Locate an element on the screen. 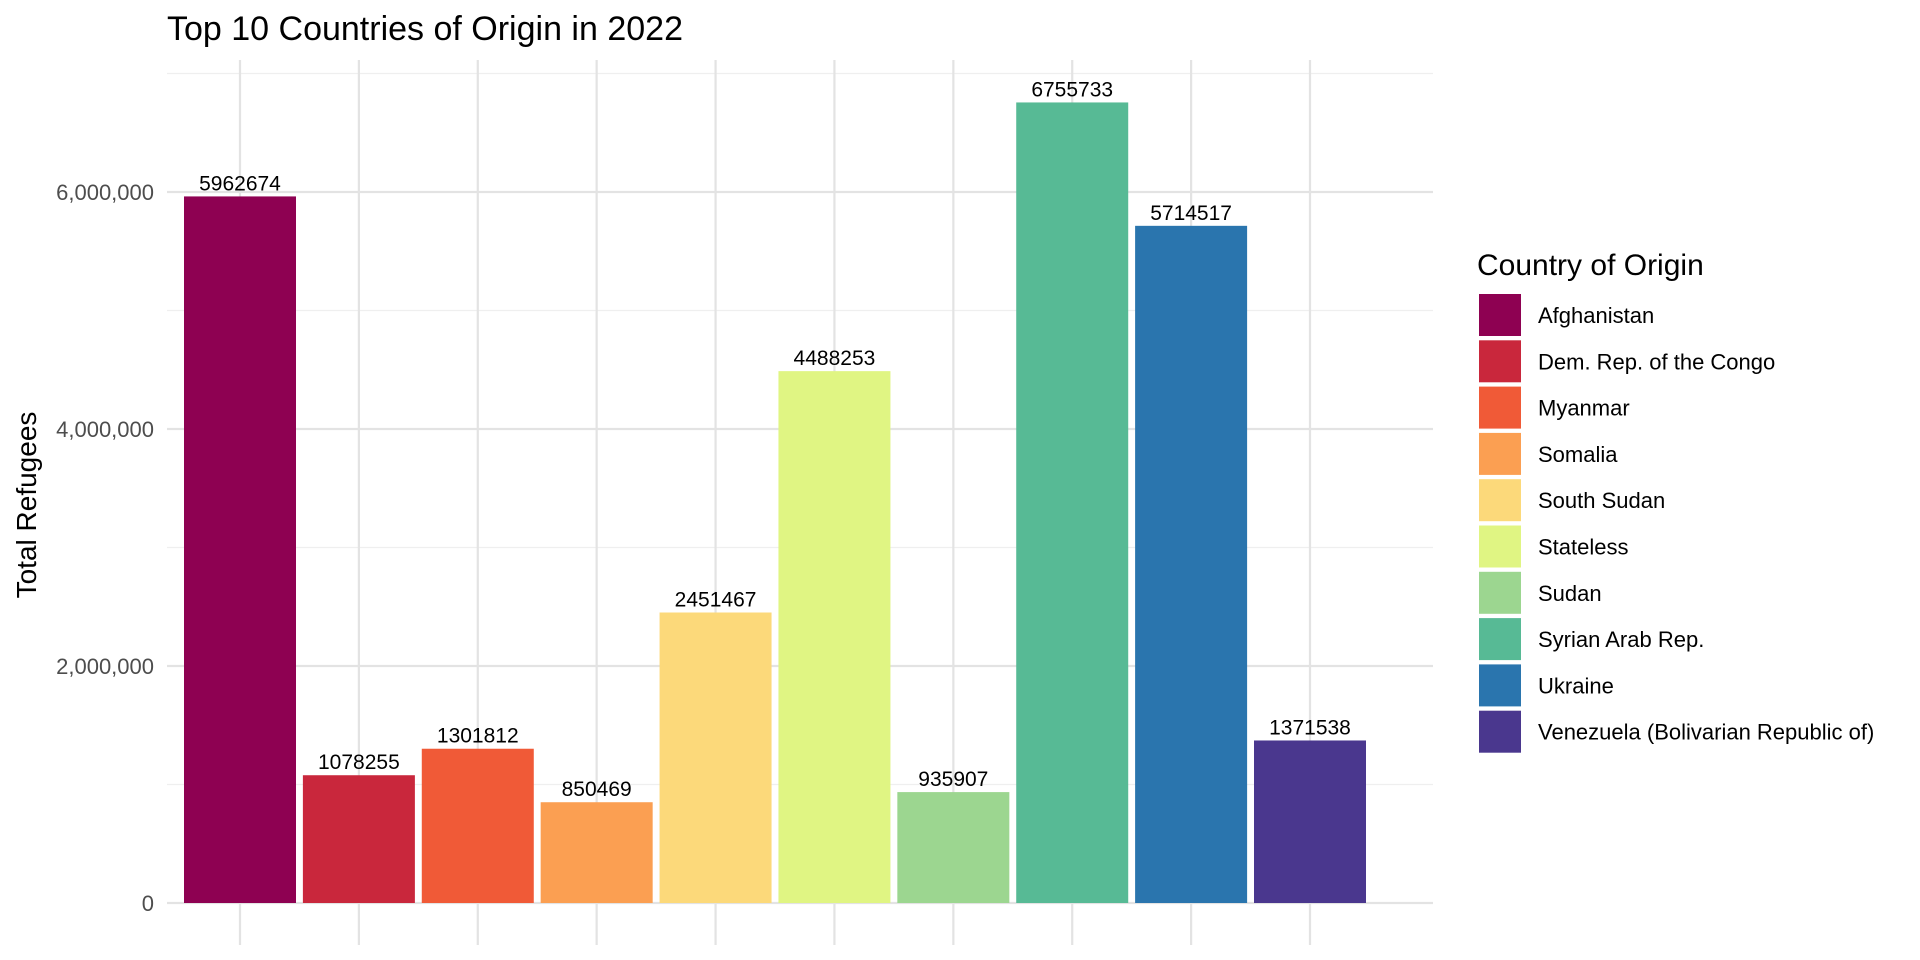 The width and height of the screenshot is (1920, 960). legend-label: Afghanistan is located at coordinates (1596, 315).